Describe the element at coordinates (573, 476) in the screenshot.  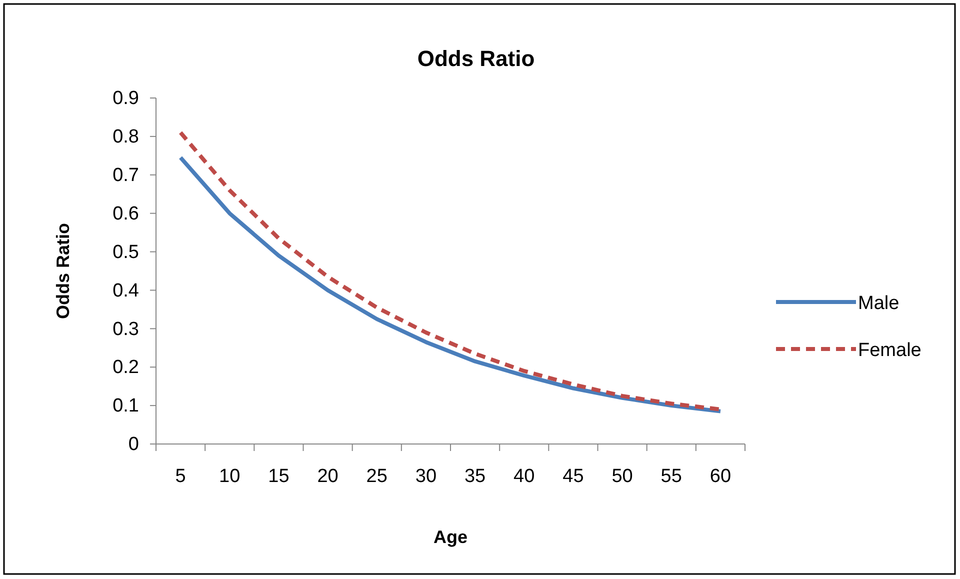
I see `x-tick-label: 45` at that location.